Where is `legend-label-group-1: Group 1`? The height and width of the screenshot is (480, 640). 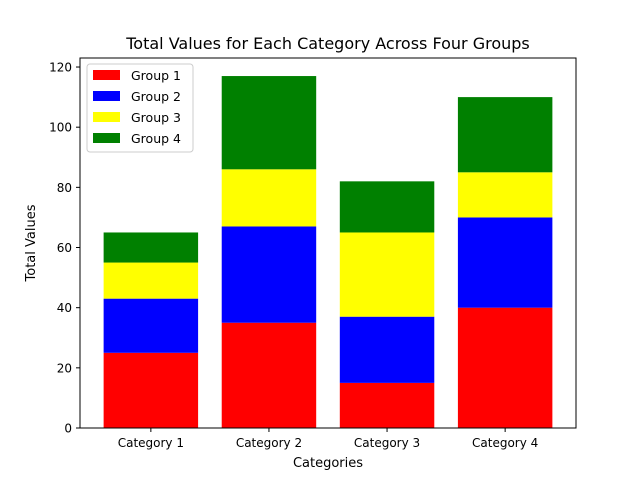
legend-label-group-1: Group 1 is located at coordinates (156, 75).